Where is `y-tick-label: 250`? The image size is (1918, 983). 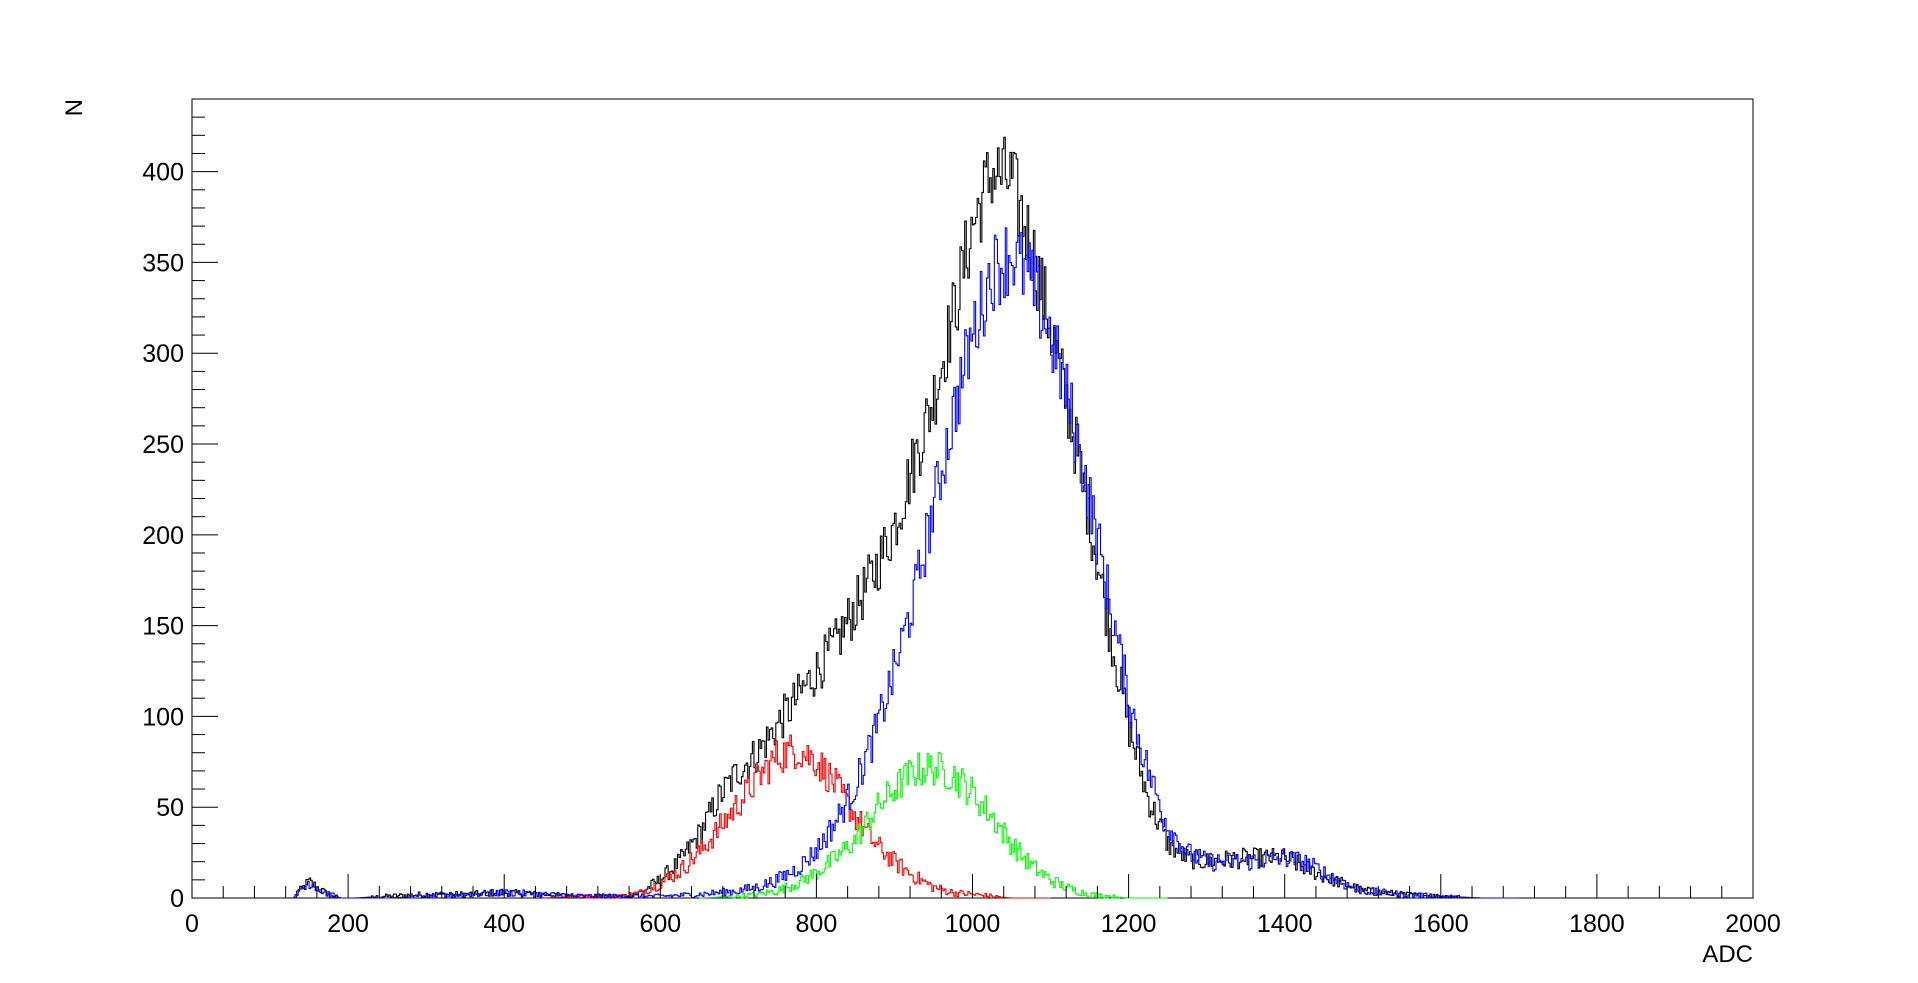
y-tick-label: 250 is located at coordinates (163, 445).